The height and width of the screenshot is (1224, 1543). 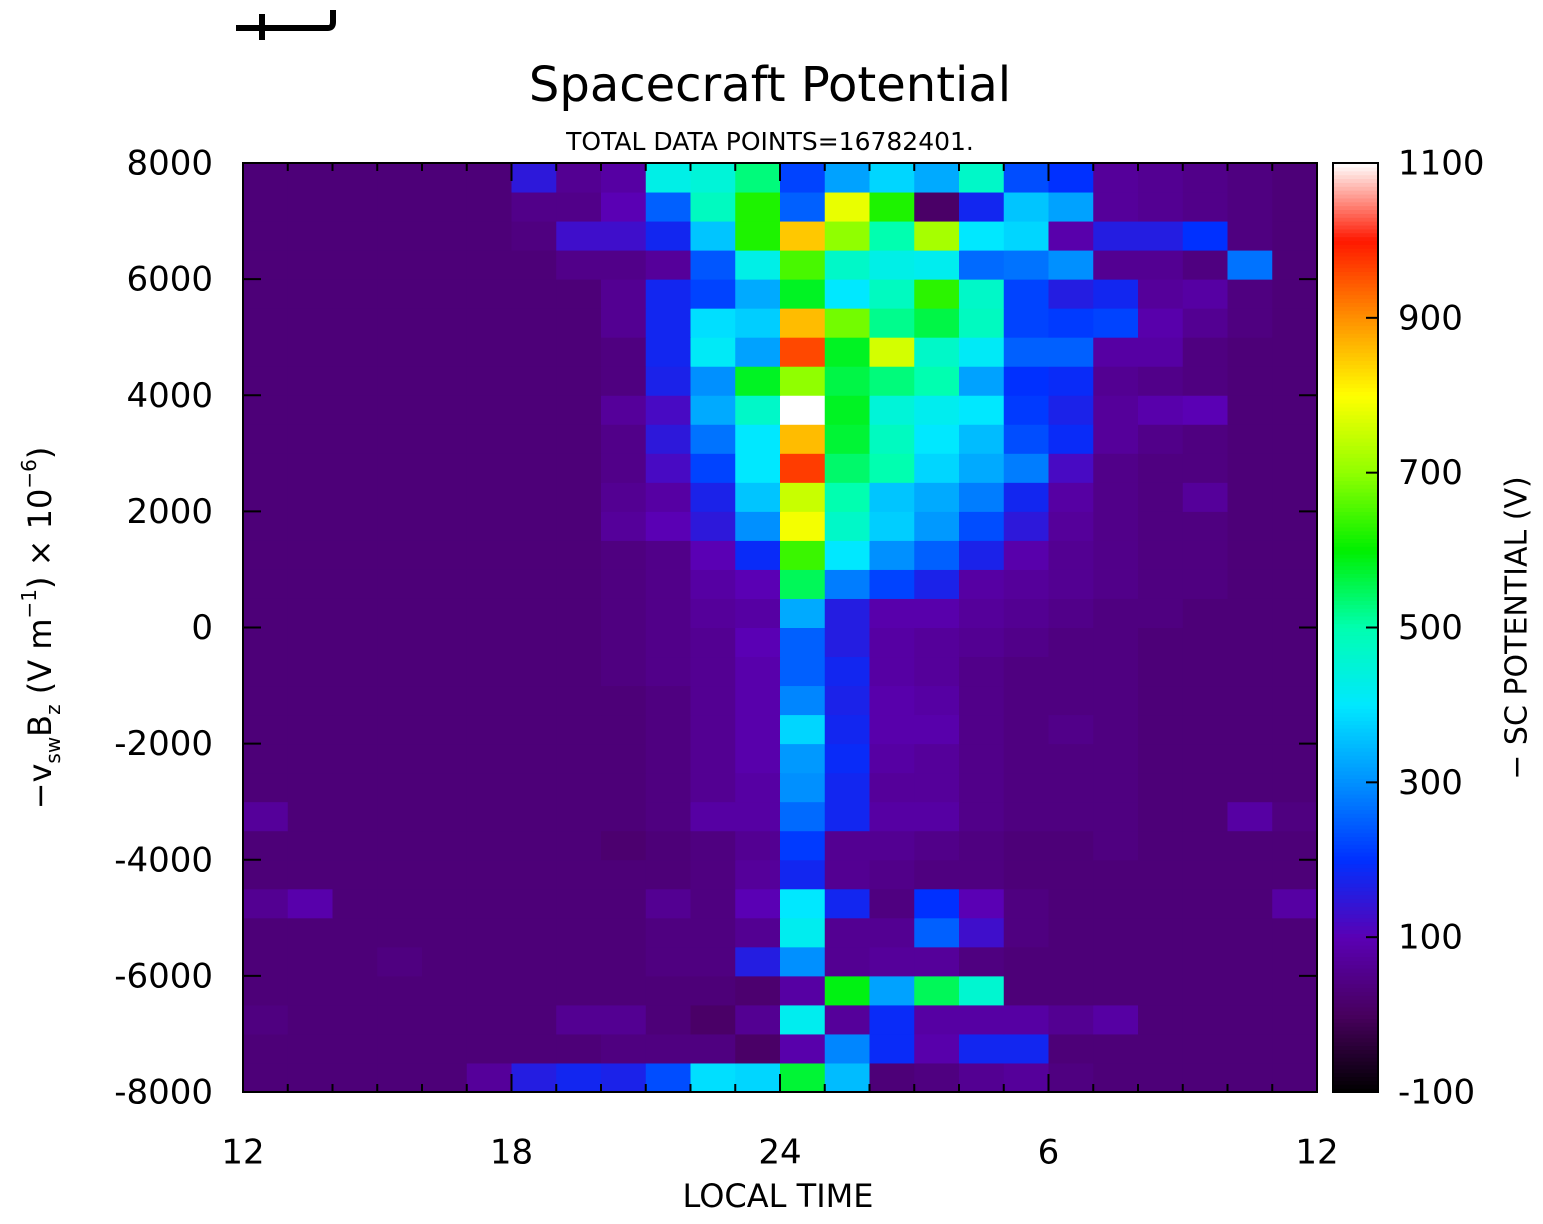 What do you see at coordinates (40, 661) in the screenshot?
I see `y-axis-label-part: (V m` at bounding box center [40, 661].